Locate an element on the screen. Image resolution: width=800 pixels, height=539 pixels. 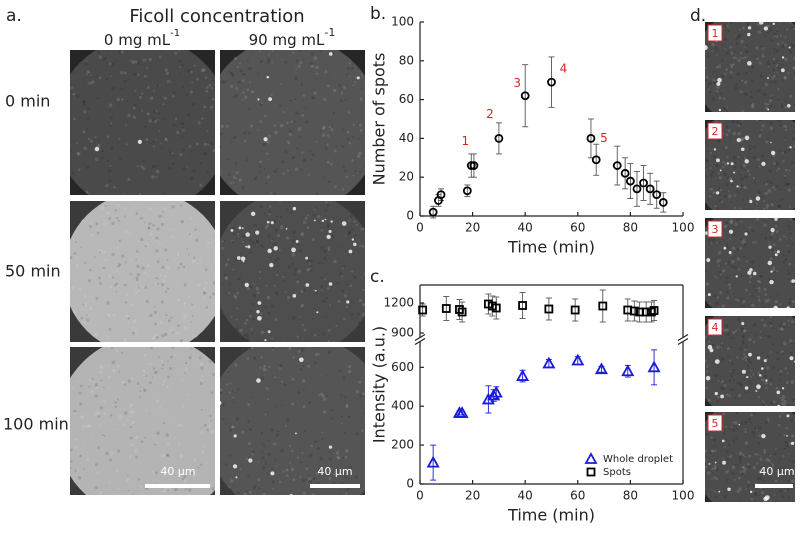
annotation: 5 is located at coordinates (604, 138).